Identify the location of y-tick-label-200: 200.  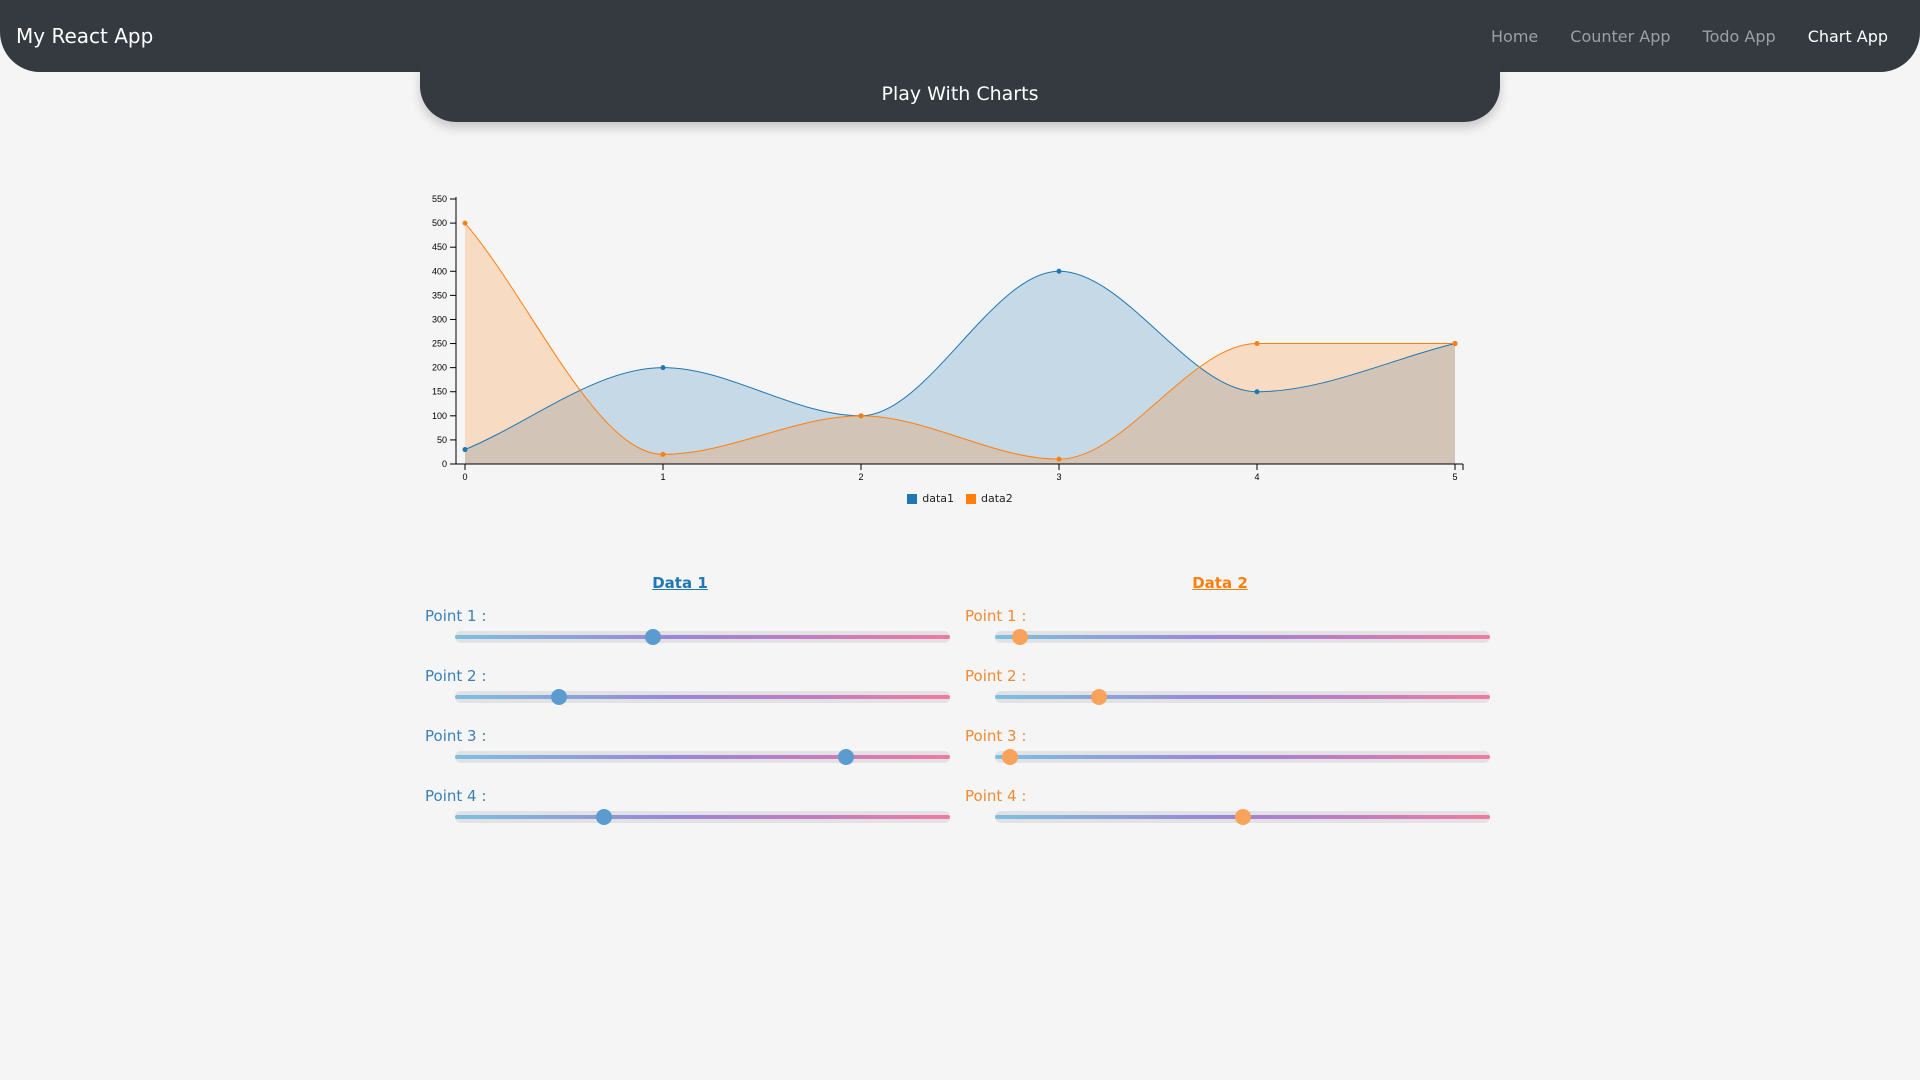
(439, 368).